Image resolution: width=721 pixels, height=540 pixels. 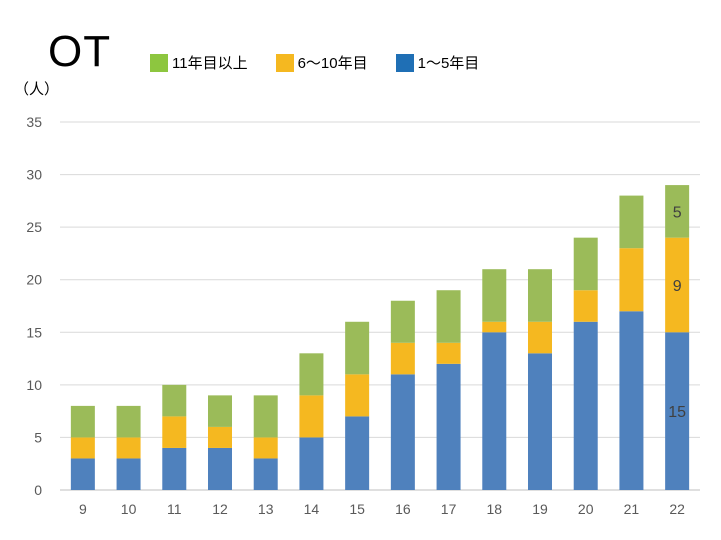 What do you see at coordinates (34, 175) in the screenshot?
I see `y-tick-label: 30` at bounding box center [34, 175].